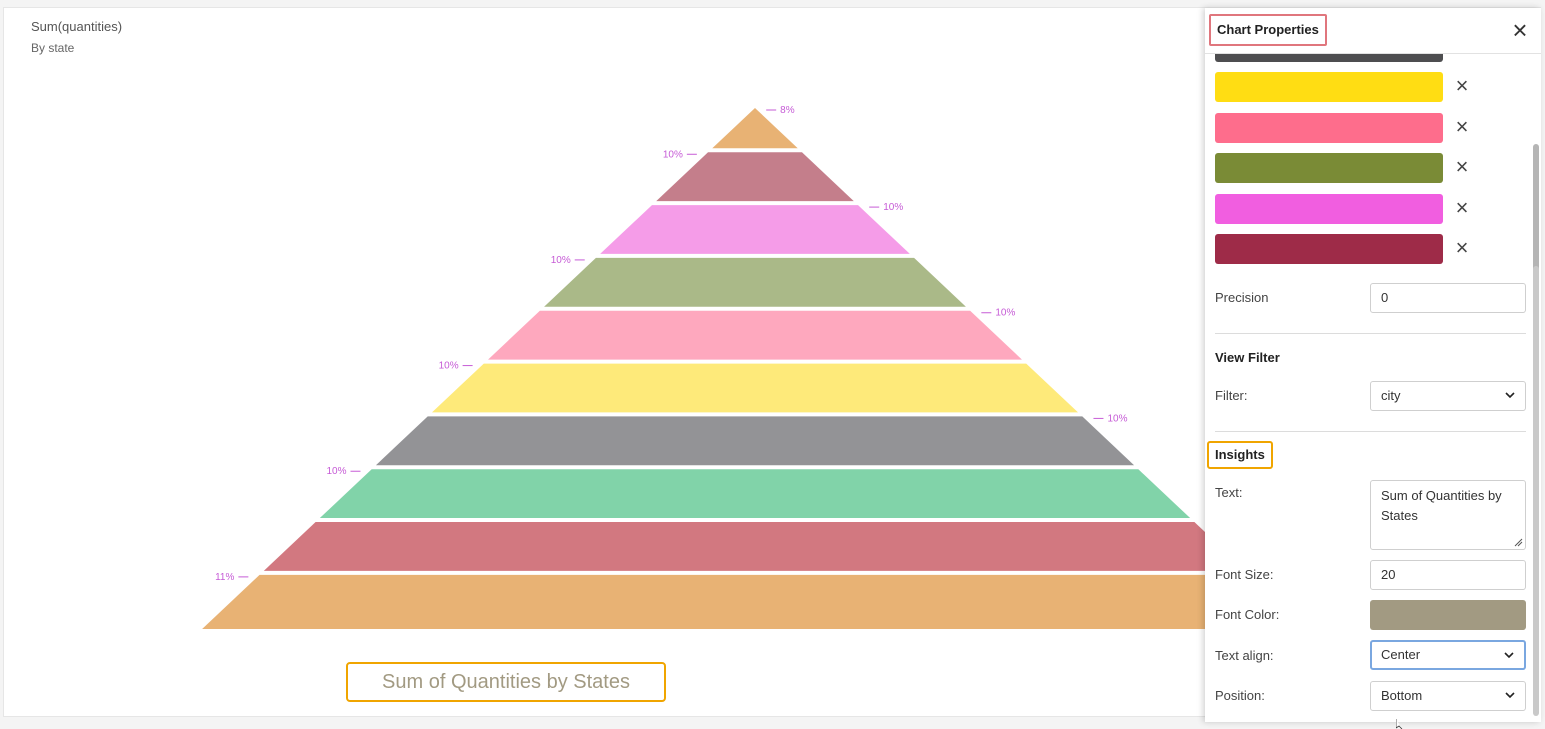 The image size is (1545, 729). Describe the element at coordinates (224, 577) in the screenshot. I see `data-label: 11%` at that location.